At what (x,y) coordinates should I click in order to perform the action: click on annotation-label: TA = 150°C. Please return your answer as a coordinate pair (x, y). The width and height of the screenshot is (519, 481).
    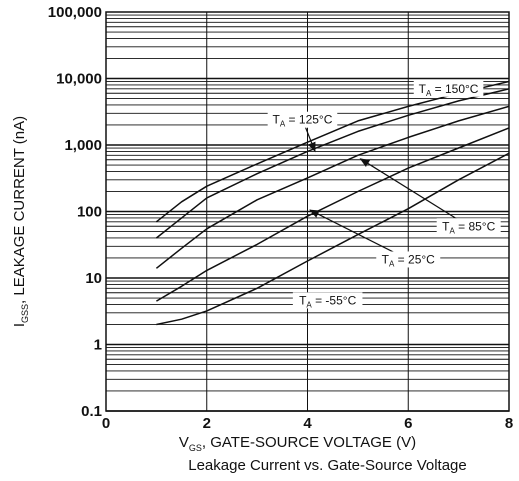
    Looking at the image, I should click on (449, 90).